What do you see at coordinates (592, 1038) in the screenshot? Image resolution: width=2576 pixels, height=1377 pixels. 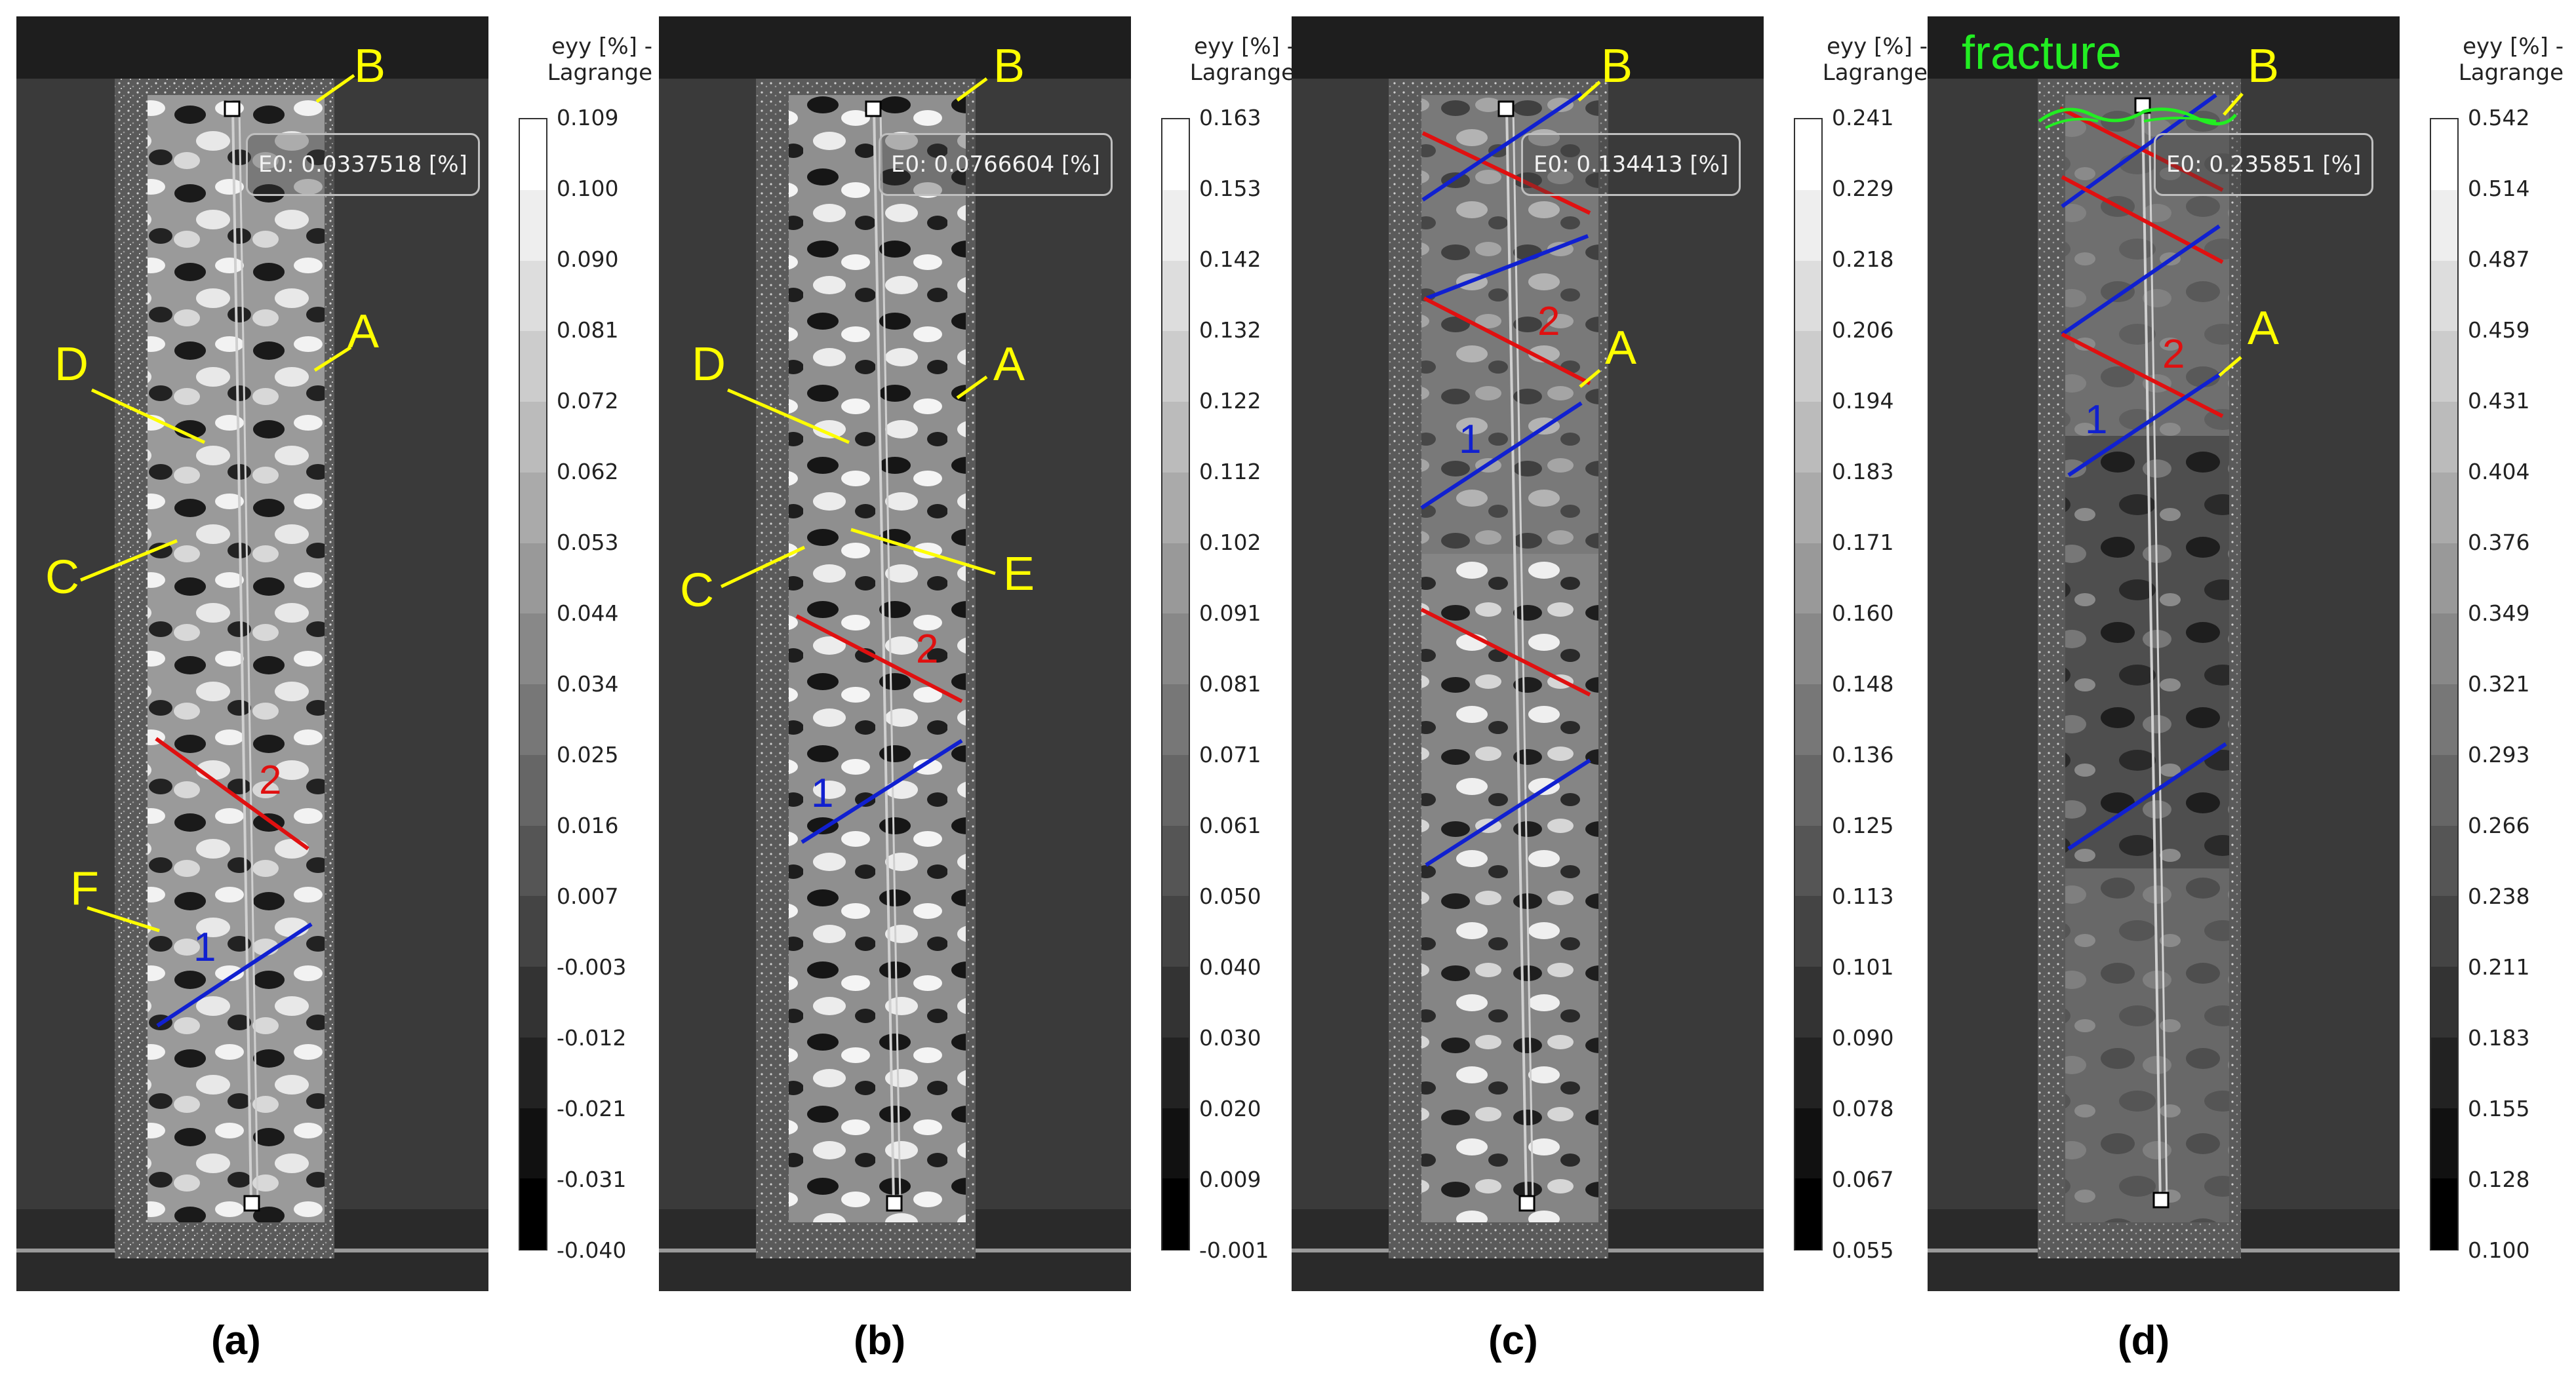 I see `colorbar-tick-label: -0.012` at bounding box center [592, 1038].